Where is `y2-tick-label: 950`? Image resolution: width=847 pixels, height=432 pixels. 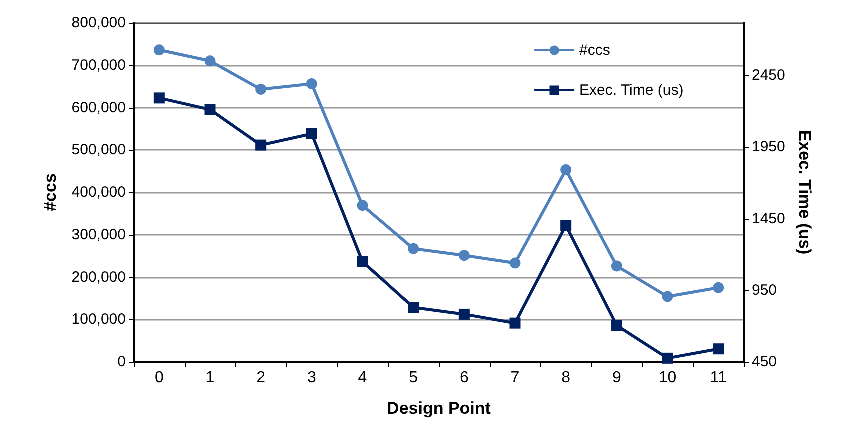 y2-tick-label: 950 is located at coordinates (765, 290).